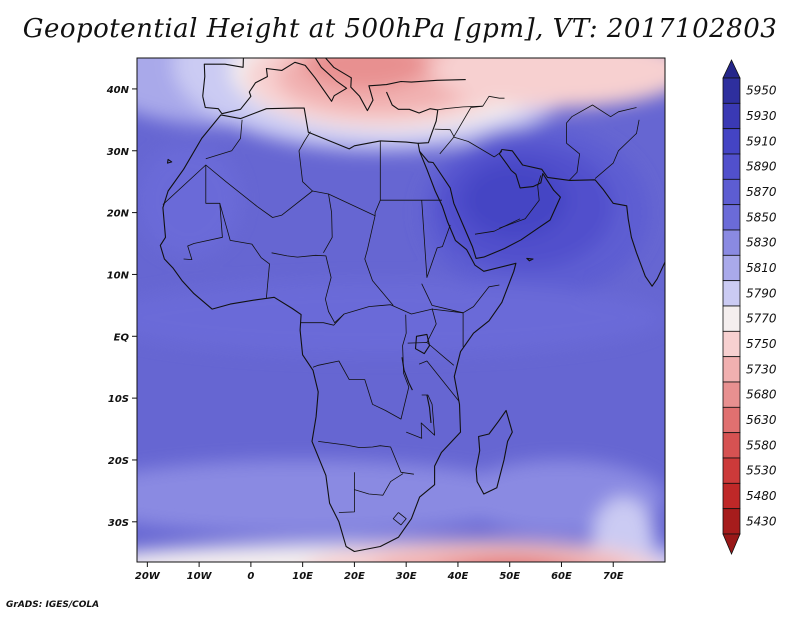 Image resolution: width=800 pixels, height=618 pixels. Describe the element at coordinates (223, 77) in the screenshot. I see `europe-turkey-coastline` at that location.